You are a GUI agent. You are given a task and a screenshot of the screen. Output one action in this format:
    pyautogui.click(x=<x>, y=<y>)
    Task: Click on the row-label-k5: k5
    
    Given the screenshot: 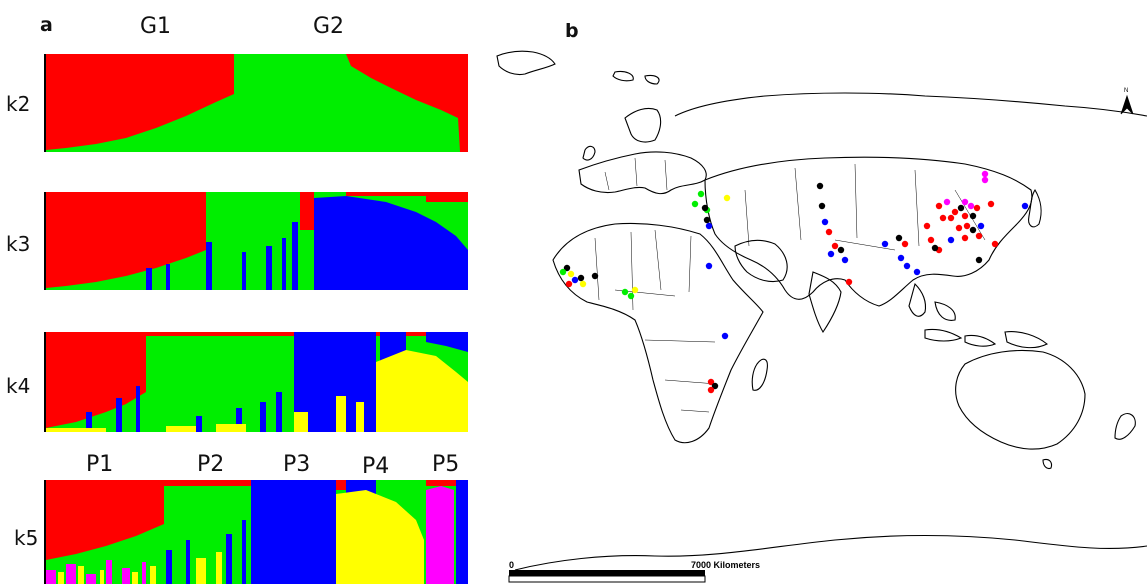 What is the action you would take?
    pyautogui.click(x=26, y=538)
    